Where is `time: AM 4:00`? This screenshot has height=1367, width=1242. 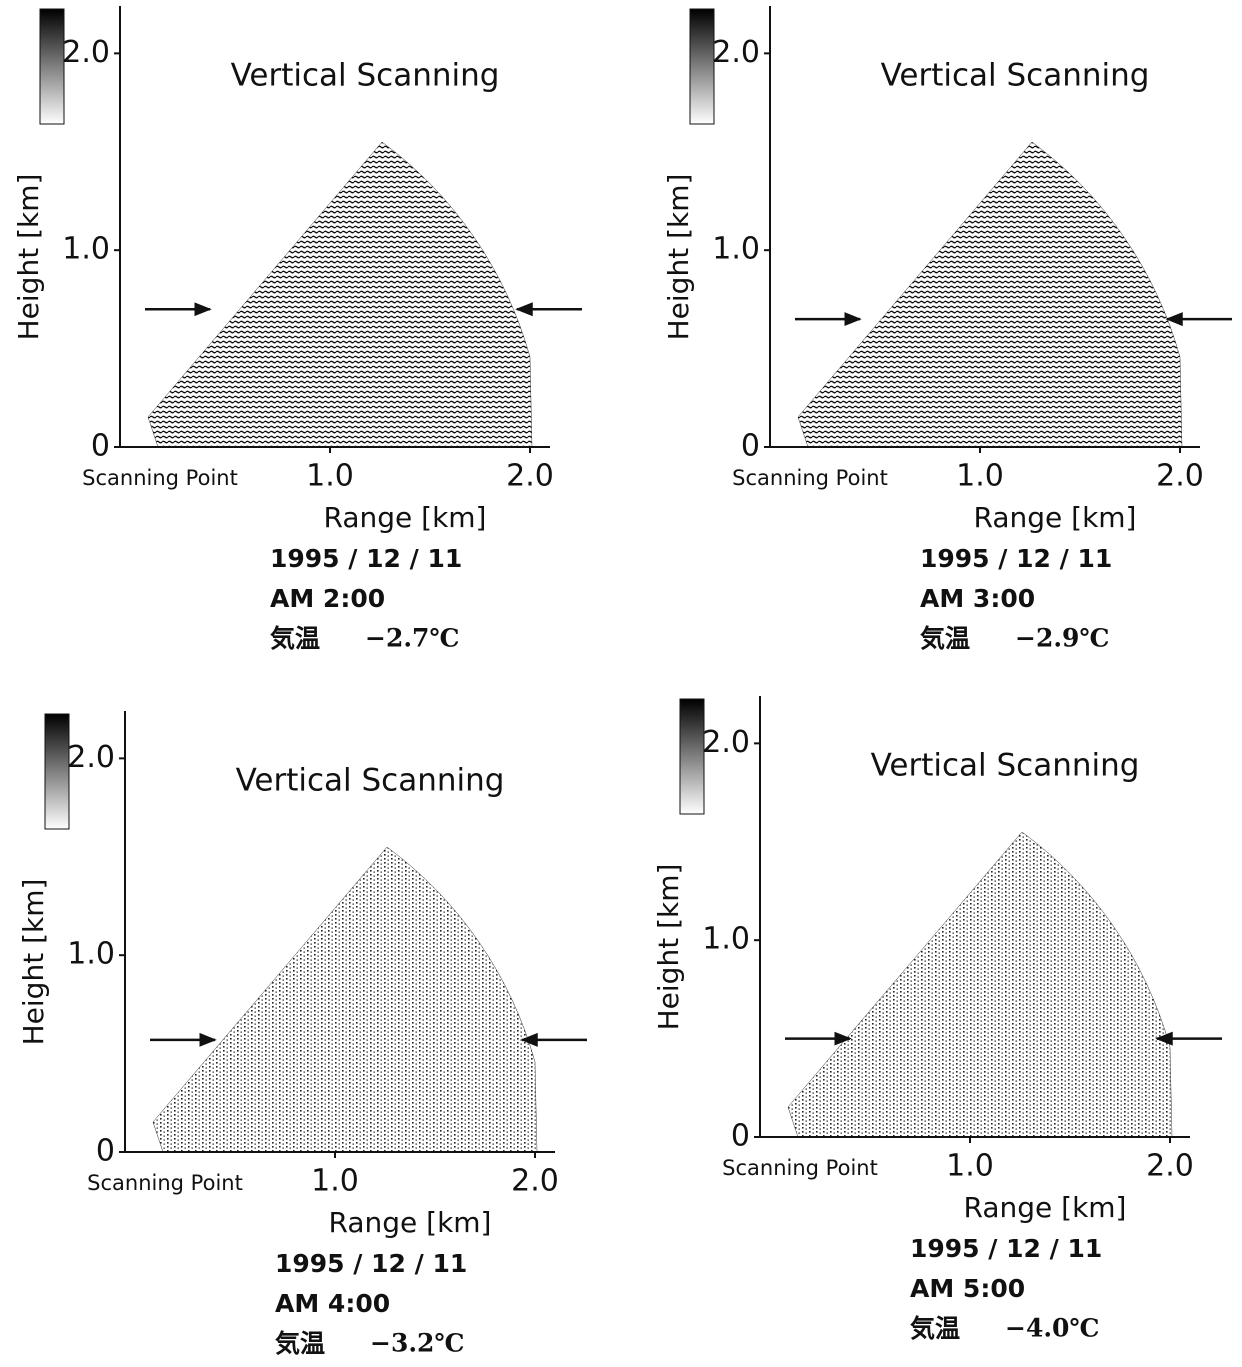 time: AM 4:00 is located at coordinates (332, 1303).